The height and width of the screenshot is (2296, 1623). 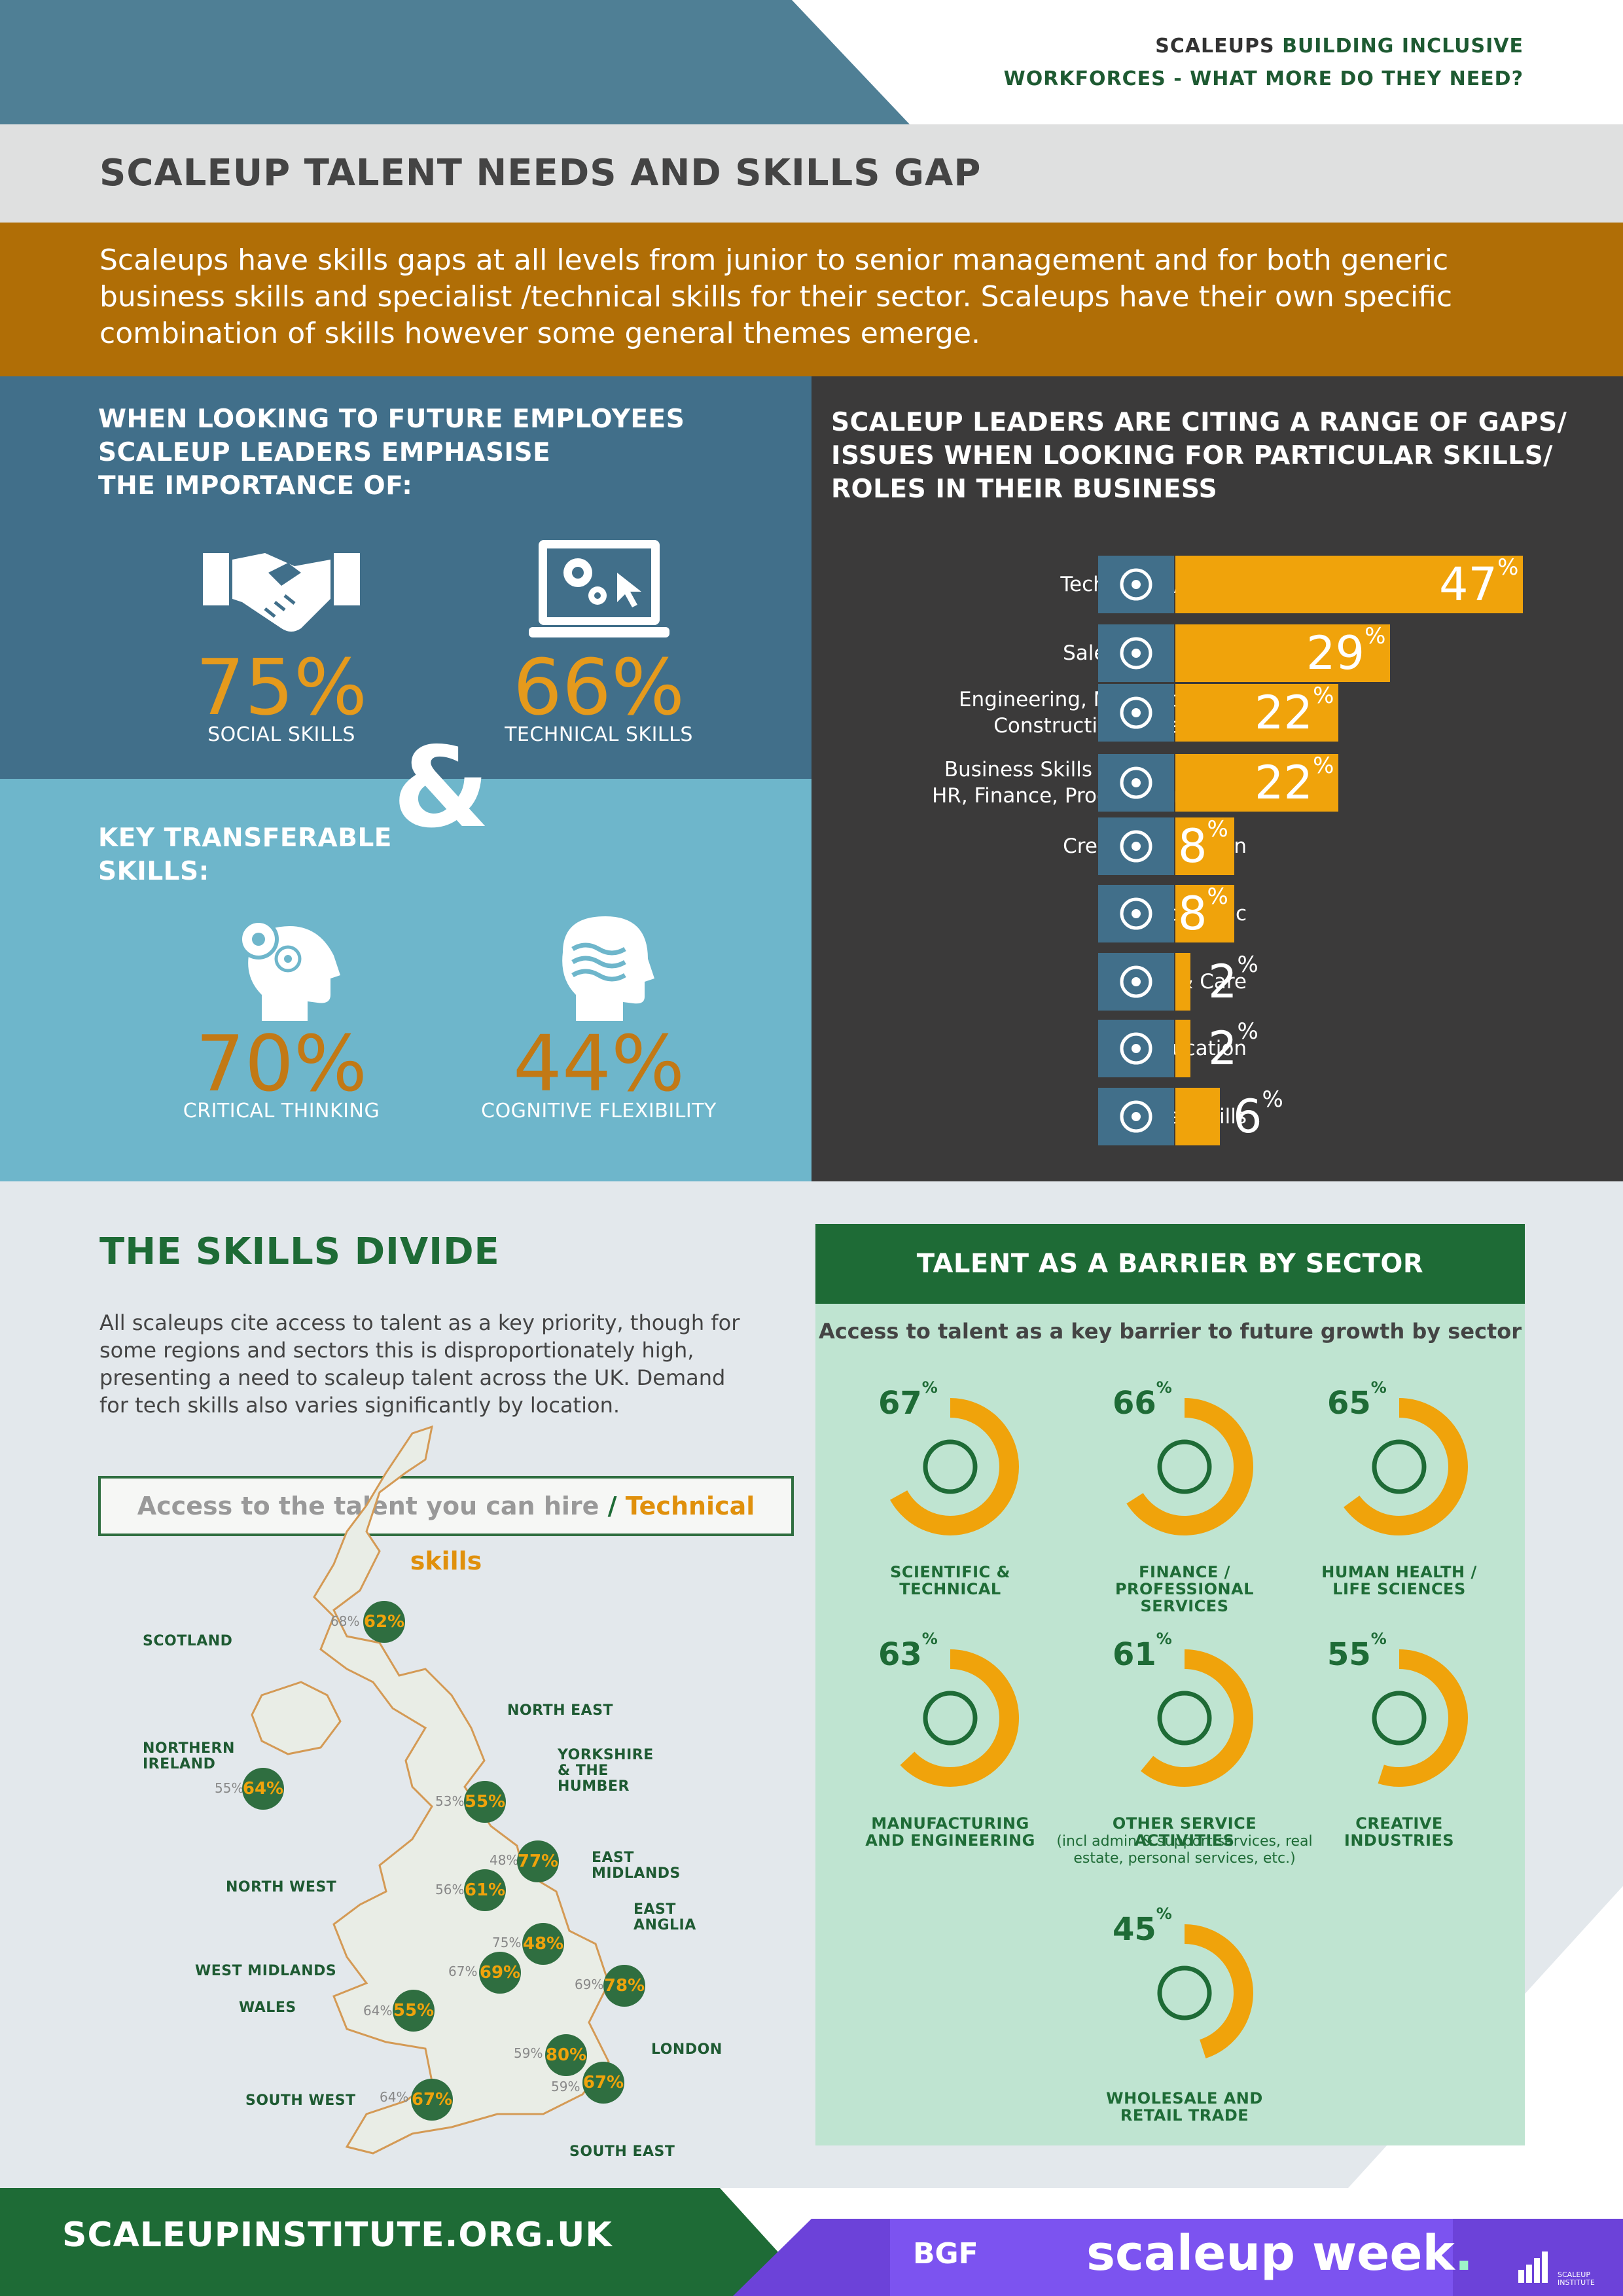 What do you see at coordinates (528, 2053) in the screenshot?
I see `region-london-access: 59%` at bounding box center [528, 2053].